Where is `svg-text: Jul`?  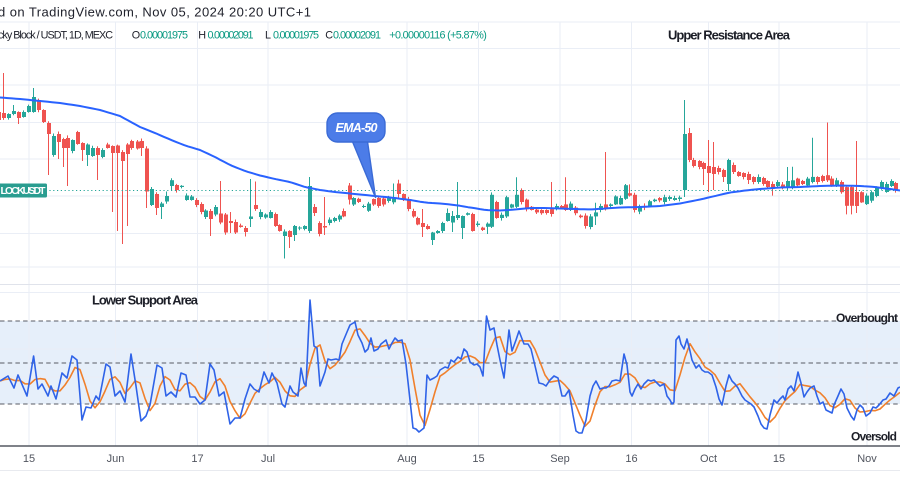
svg-text: Jul is located at coordinates (268, 459).